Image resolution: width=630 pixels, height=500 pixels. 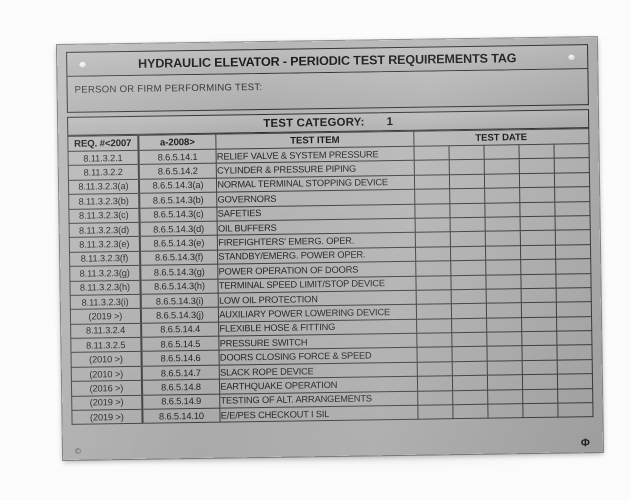 What do you see at coordinates (106, 359) in the screenshot?
I see `cell-req: (2010 >)` at bounding box center [106, 359].